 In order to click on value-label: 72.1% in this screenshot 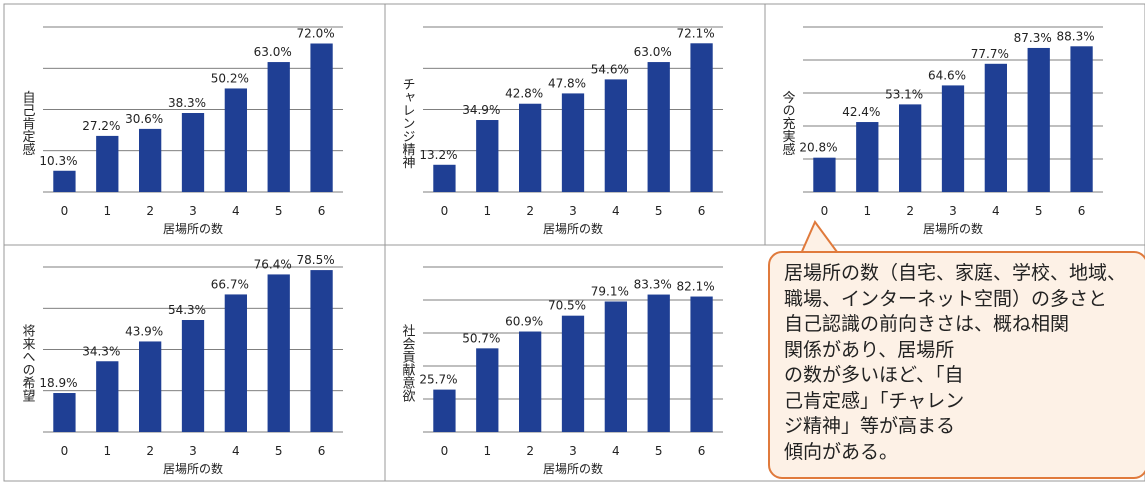, I will do `click(696, 33)`.